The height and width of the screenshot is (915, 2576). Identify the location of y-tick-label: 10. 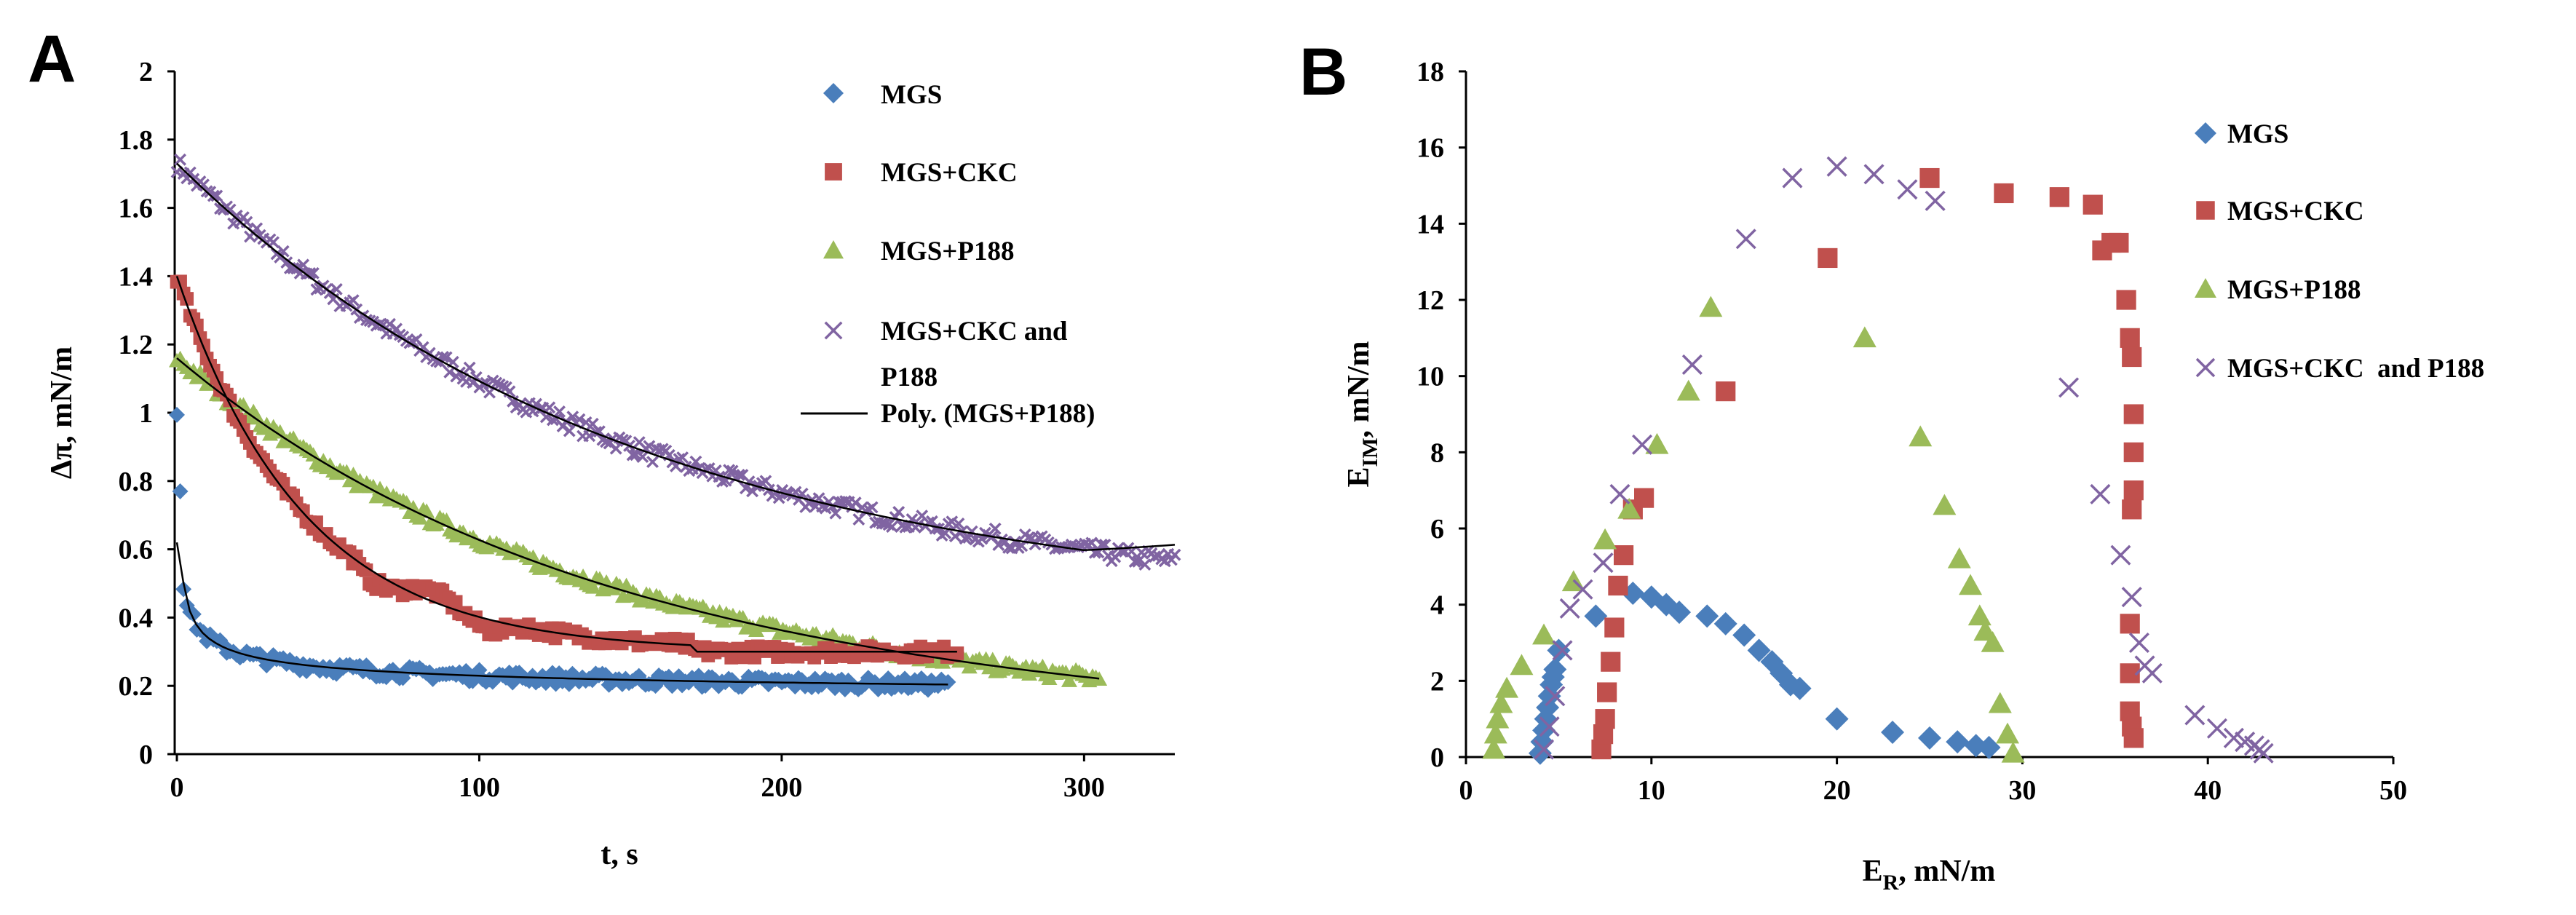
(1430, 377).